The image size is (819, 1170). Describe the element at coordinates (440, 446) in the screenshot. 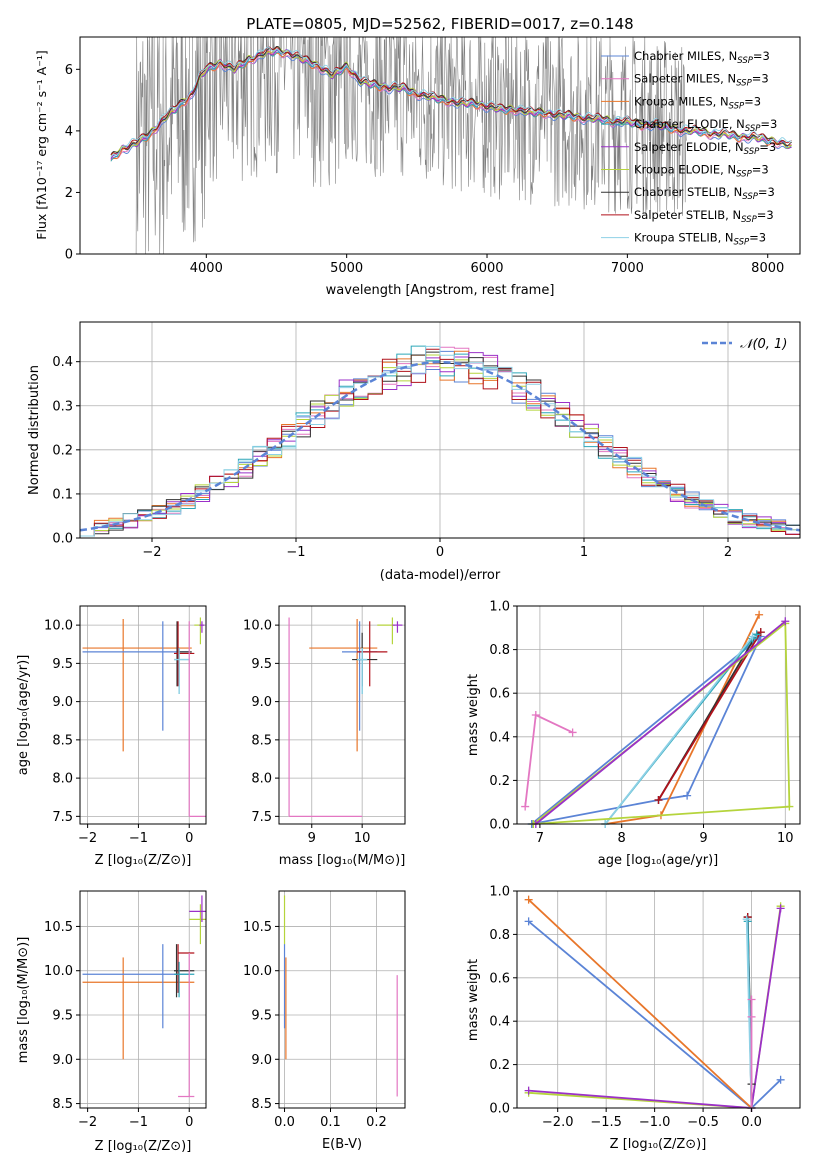

I see `residuals-normal-curve` at that location.